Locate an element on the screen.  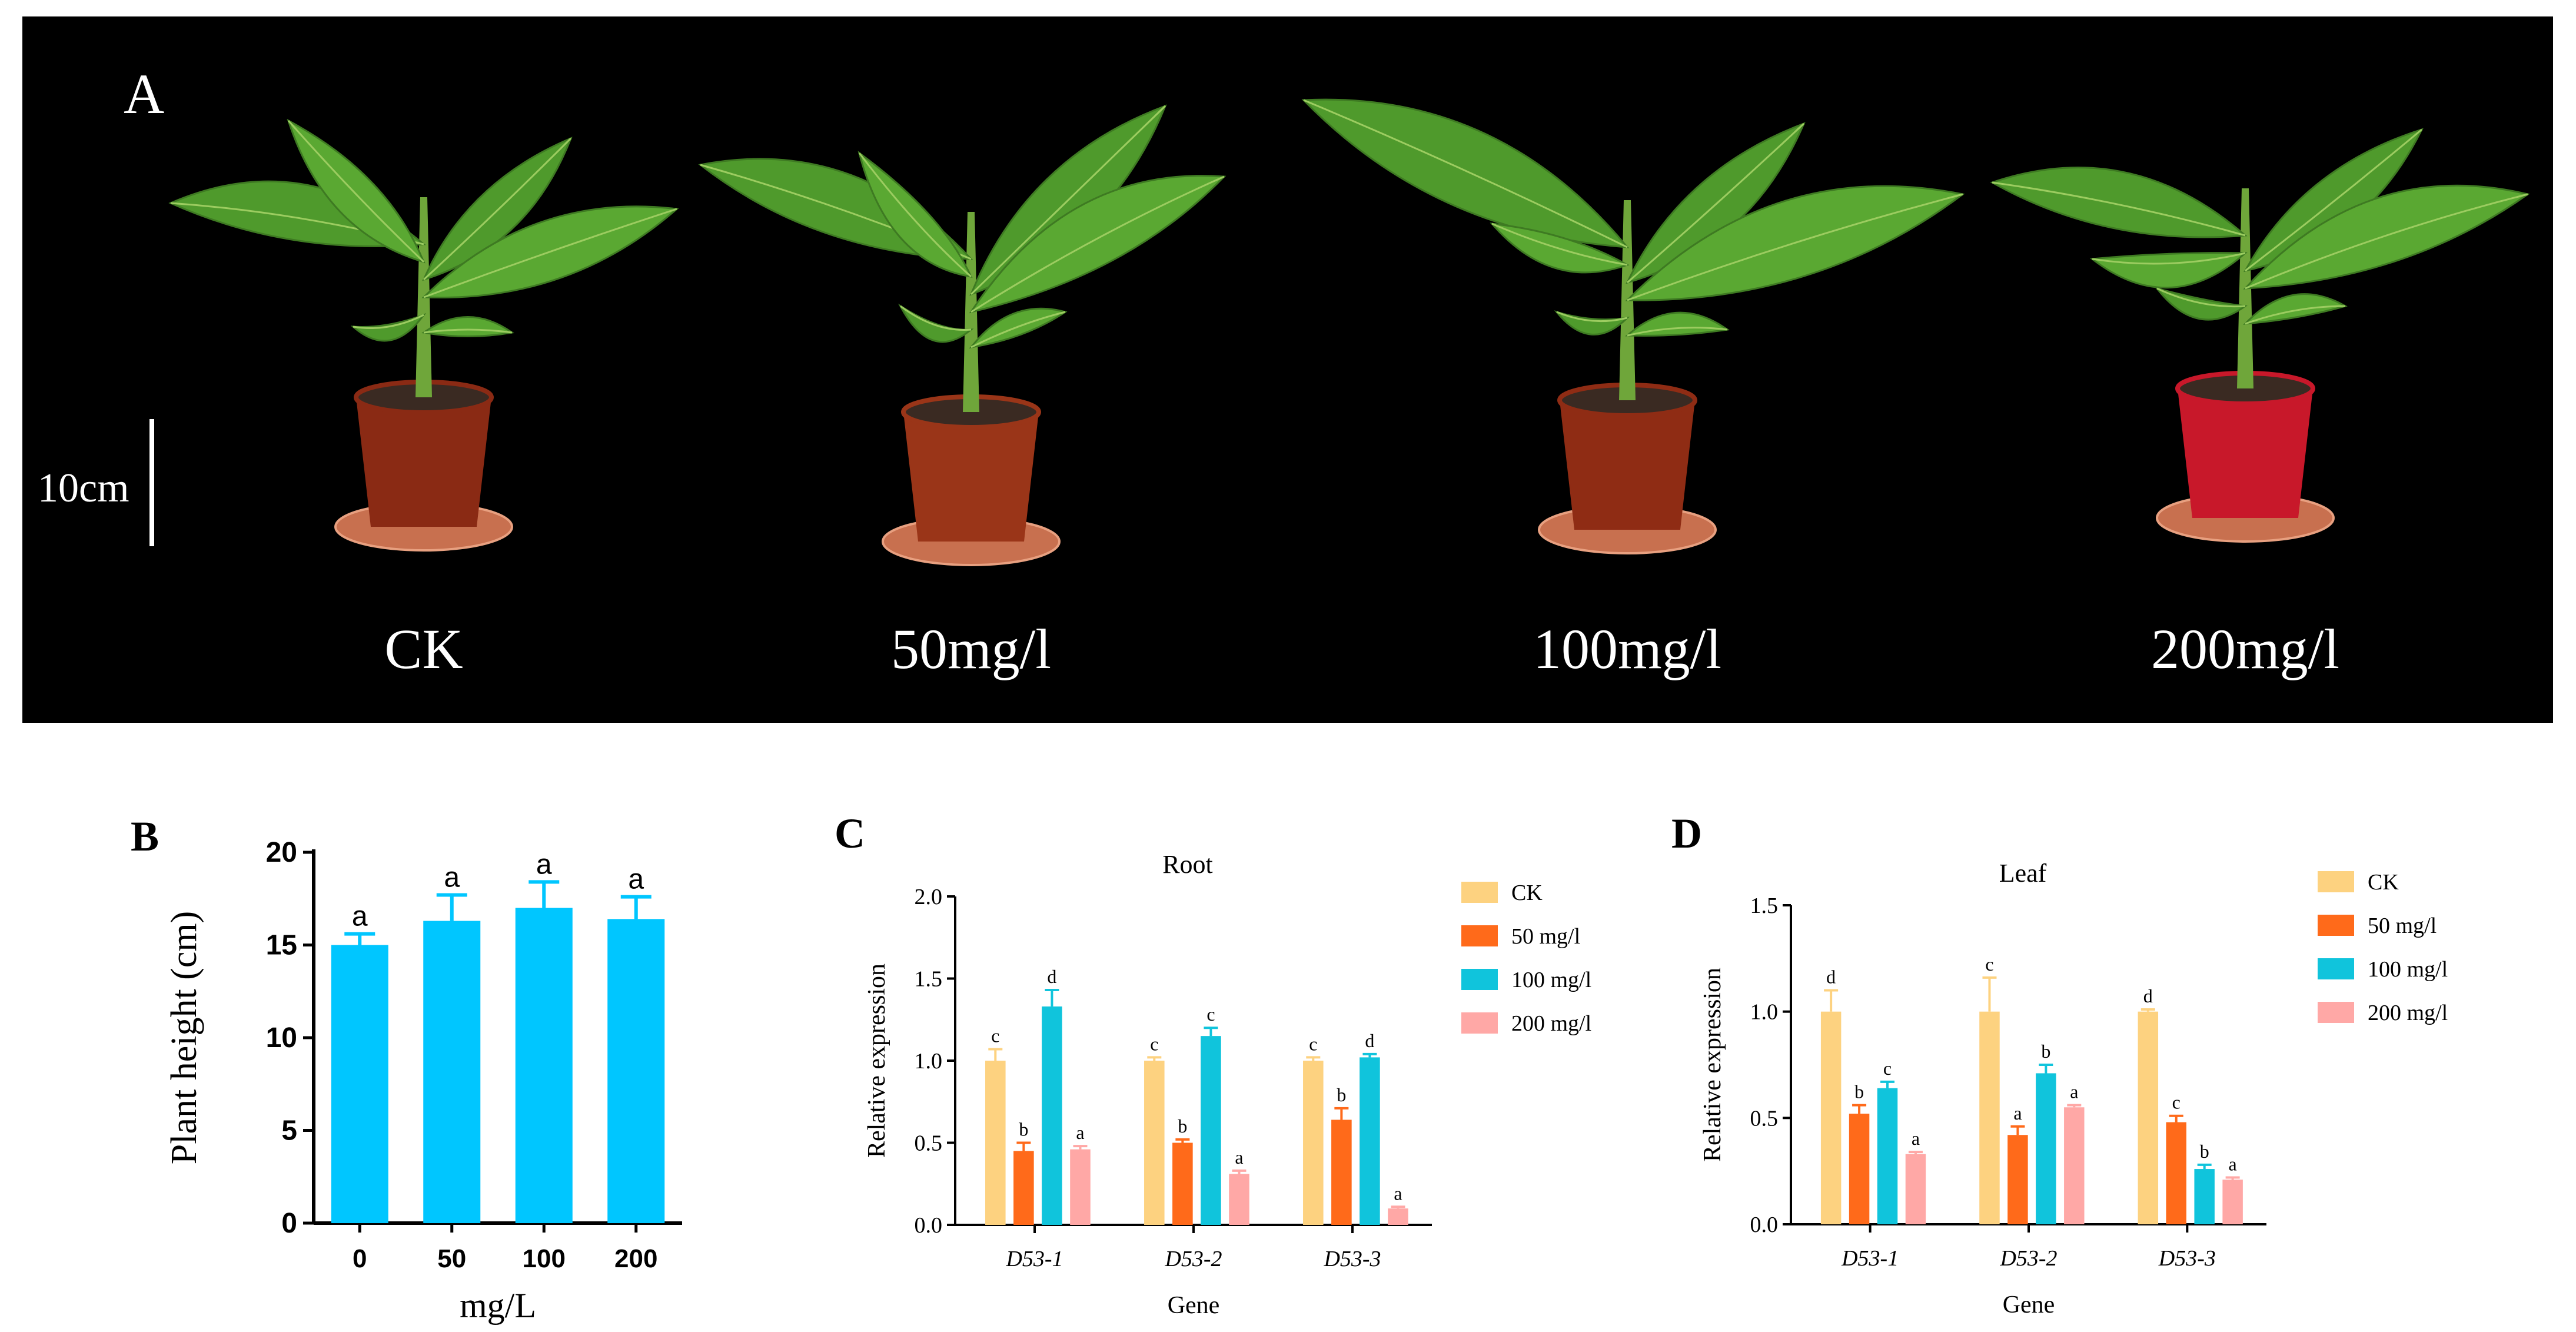
y-tick-label: 2.0 is located at coordinates (929, 897).